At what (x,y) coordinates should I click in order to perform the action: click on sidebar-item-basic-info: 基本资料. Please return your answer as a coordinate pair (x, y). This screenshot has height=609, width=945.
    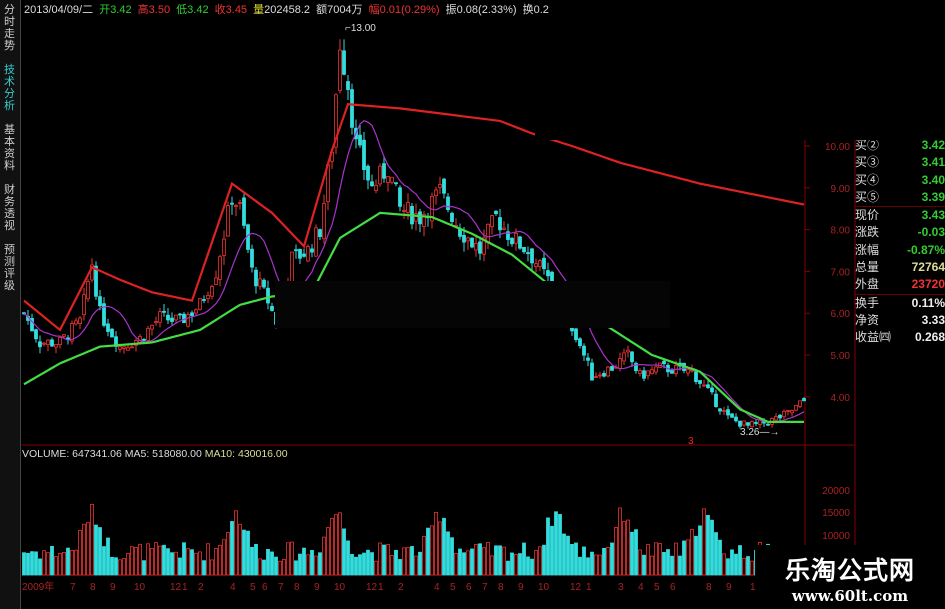
    Looking at the image, I should click on (9, 148).